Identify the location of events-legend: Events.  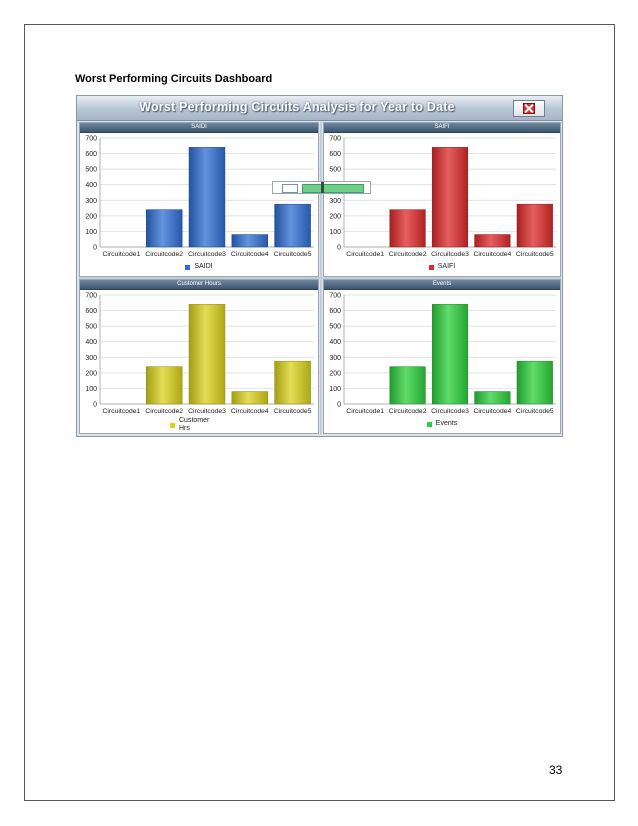
(442, 424).